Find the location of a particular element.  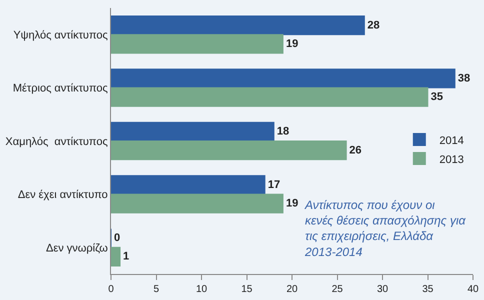

data-label: 38 is located at coordinates (464, 78).